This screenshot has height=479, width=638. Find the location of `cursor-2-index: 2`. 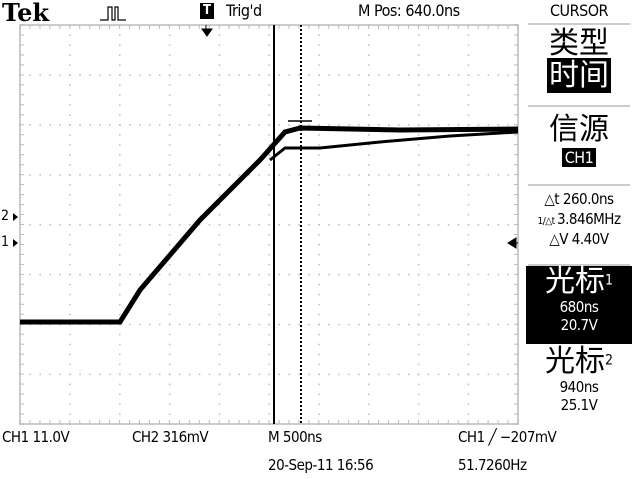

cursor-2-index: 2 is located at coordinates (608, 360).